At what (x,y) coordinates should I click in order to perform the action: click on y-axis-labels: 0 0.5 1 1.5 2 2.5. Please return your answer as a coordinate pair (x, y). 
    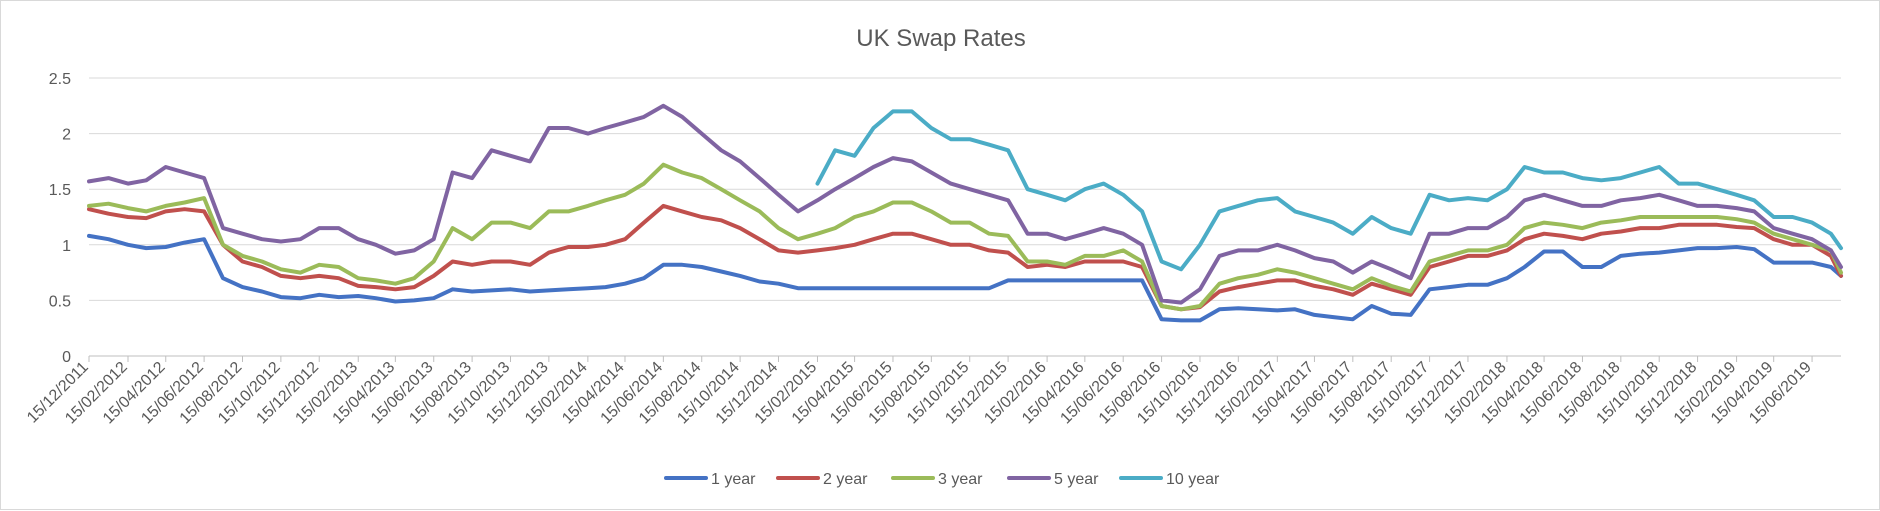
    Looking at the image, I should click on (60, 218).